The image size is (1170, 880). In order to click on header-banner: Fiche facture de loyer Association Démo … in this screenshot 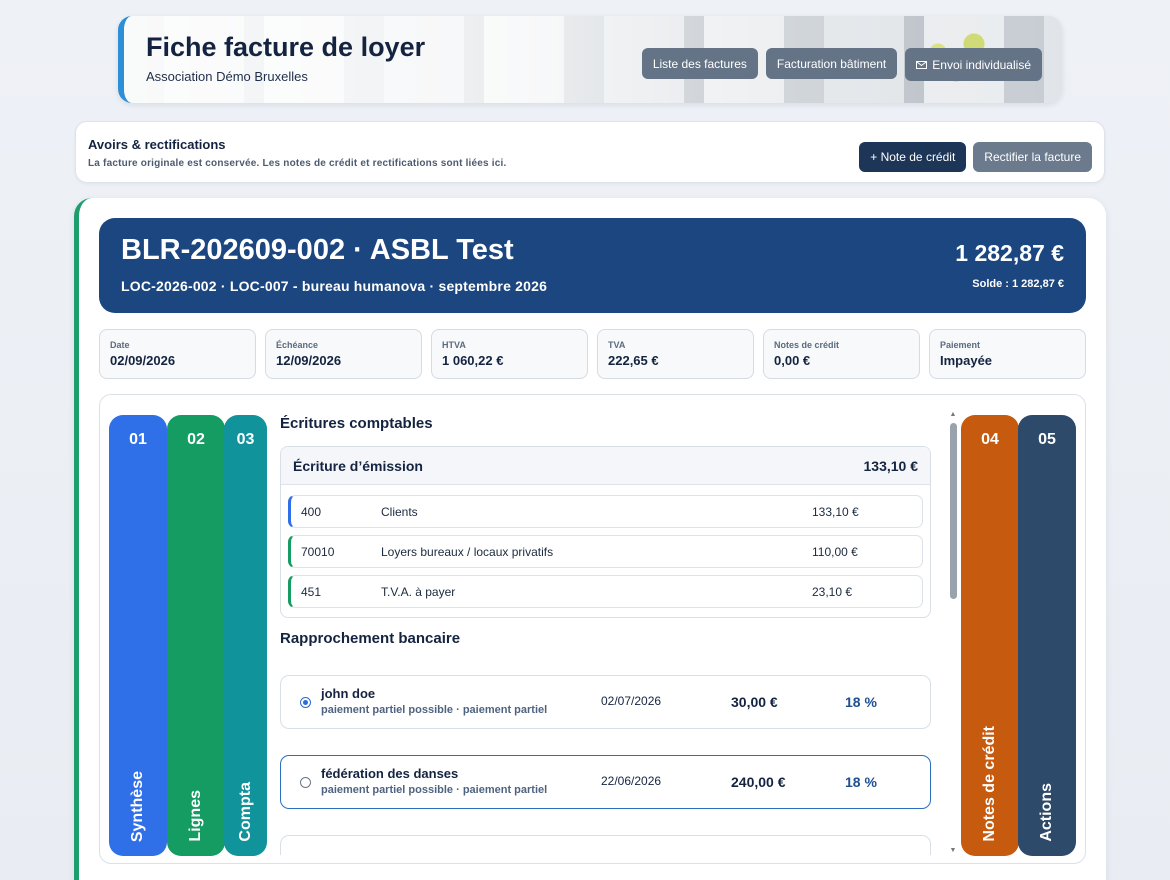, I will do `click(590, 59)`.